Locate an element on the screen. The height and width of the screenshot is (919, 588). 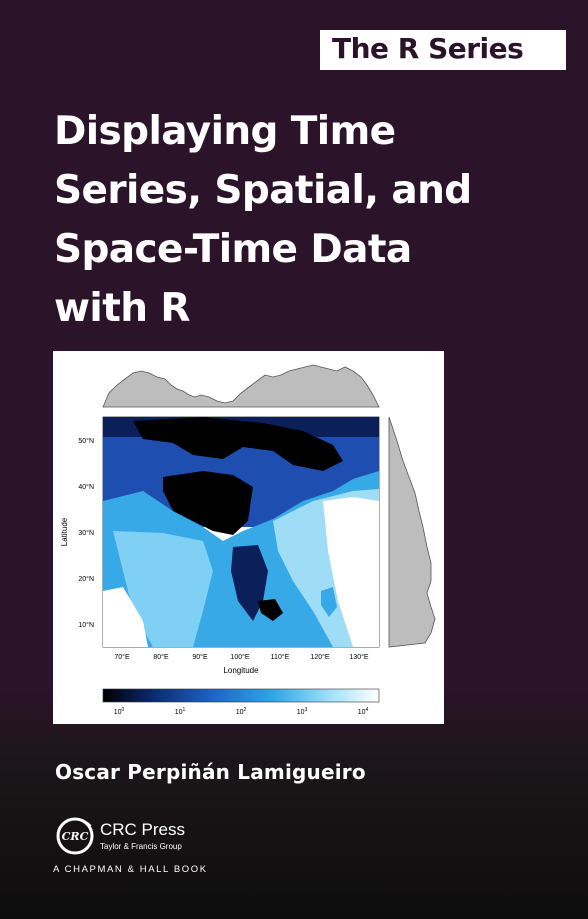
svg-text: 10³ is located at coordinates (302, 711).